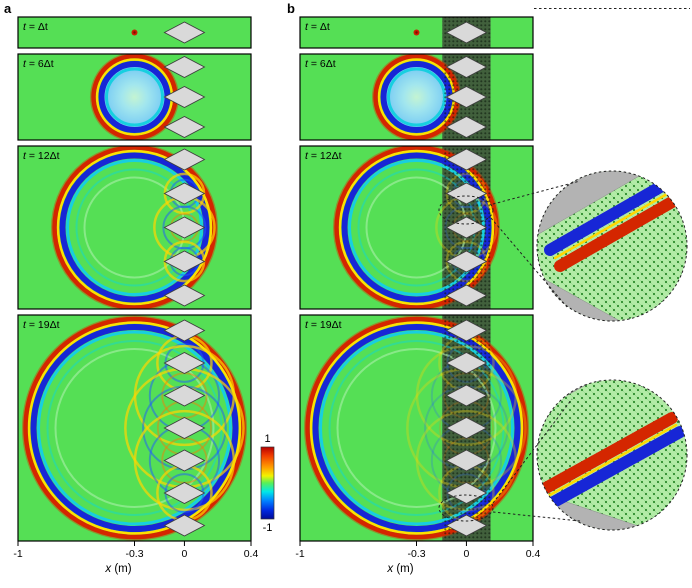 The image size is (692, 588). I want to click on panel-a2: t = 6Δt, so click(134, 97).